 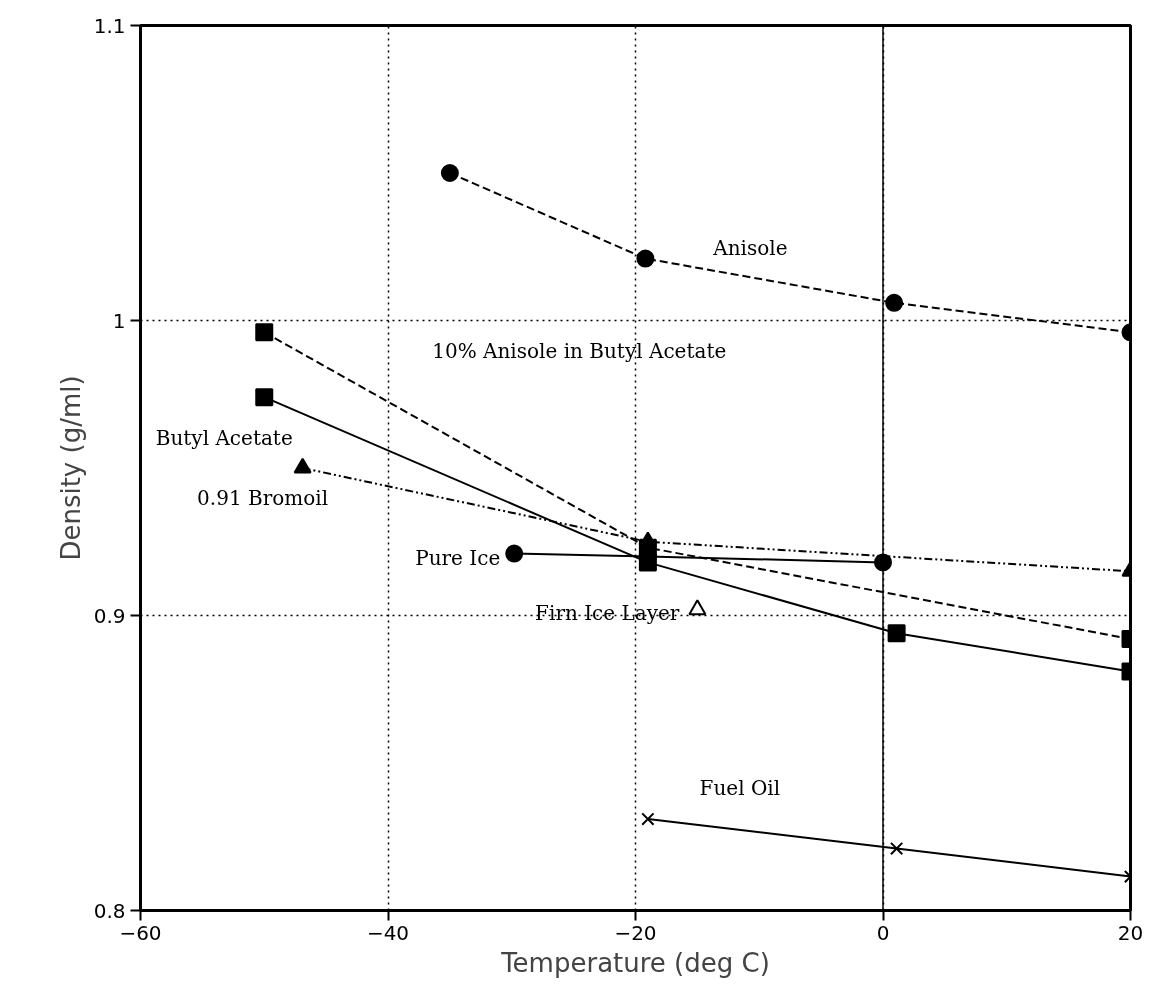 I want to click on x-tick-label: 20, so click(x=1130, y=932).